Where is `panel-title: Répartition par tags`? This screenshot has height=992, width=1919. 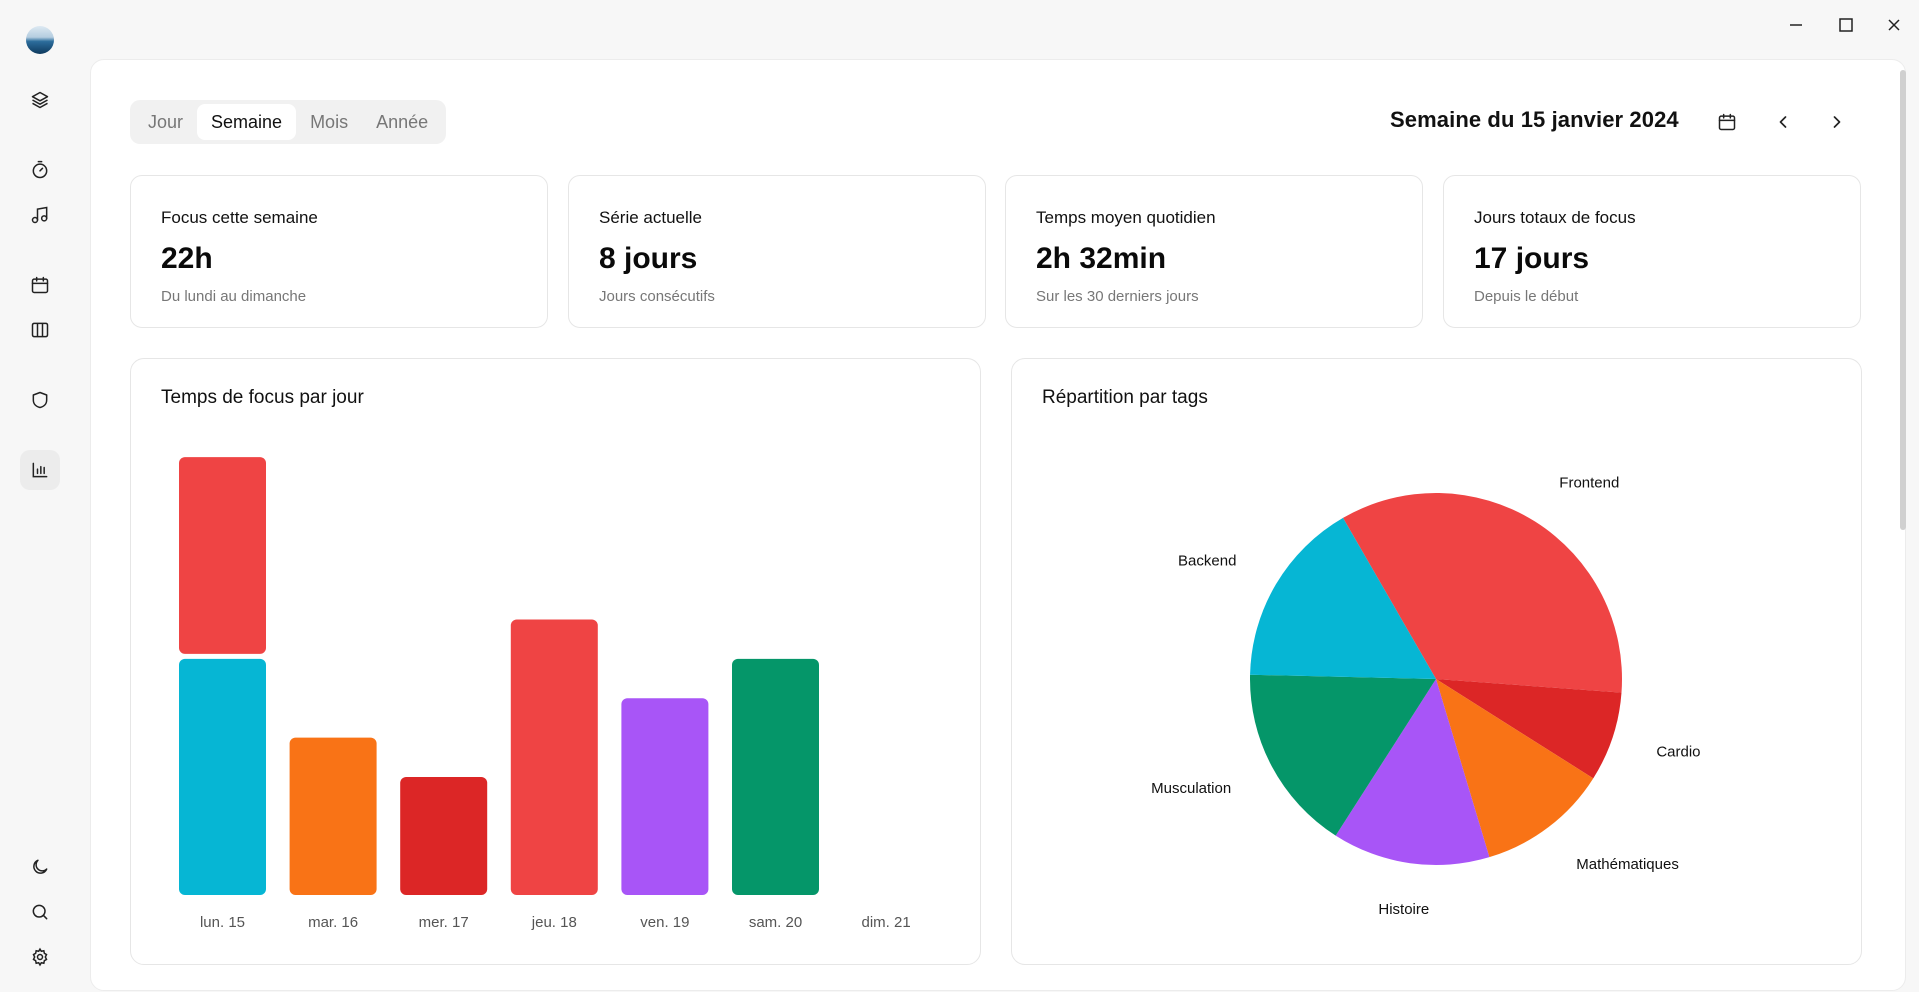
panel-title: Répartition par tags is located at coordinates (1125, 397).